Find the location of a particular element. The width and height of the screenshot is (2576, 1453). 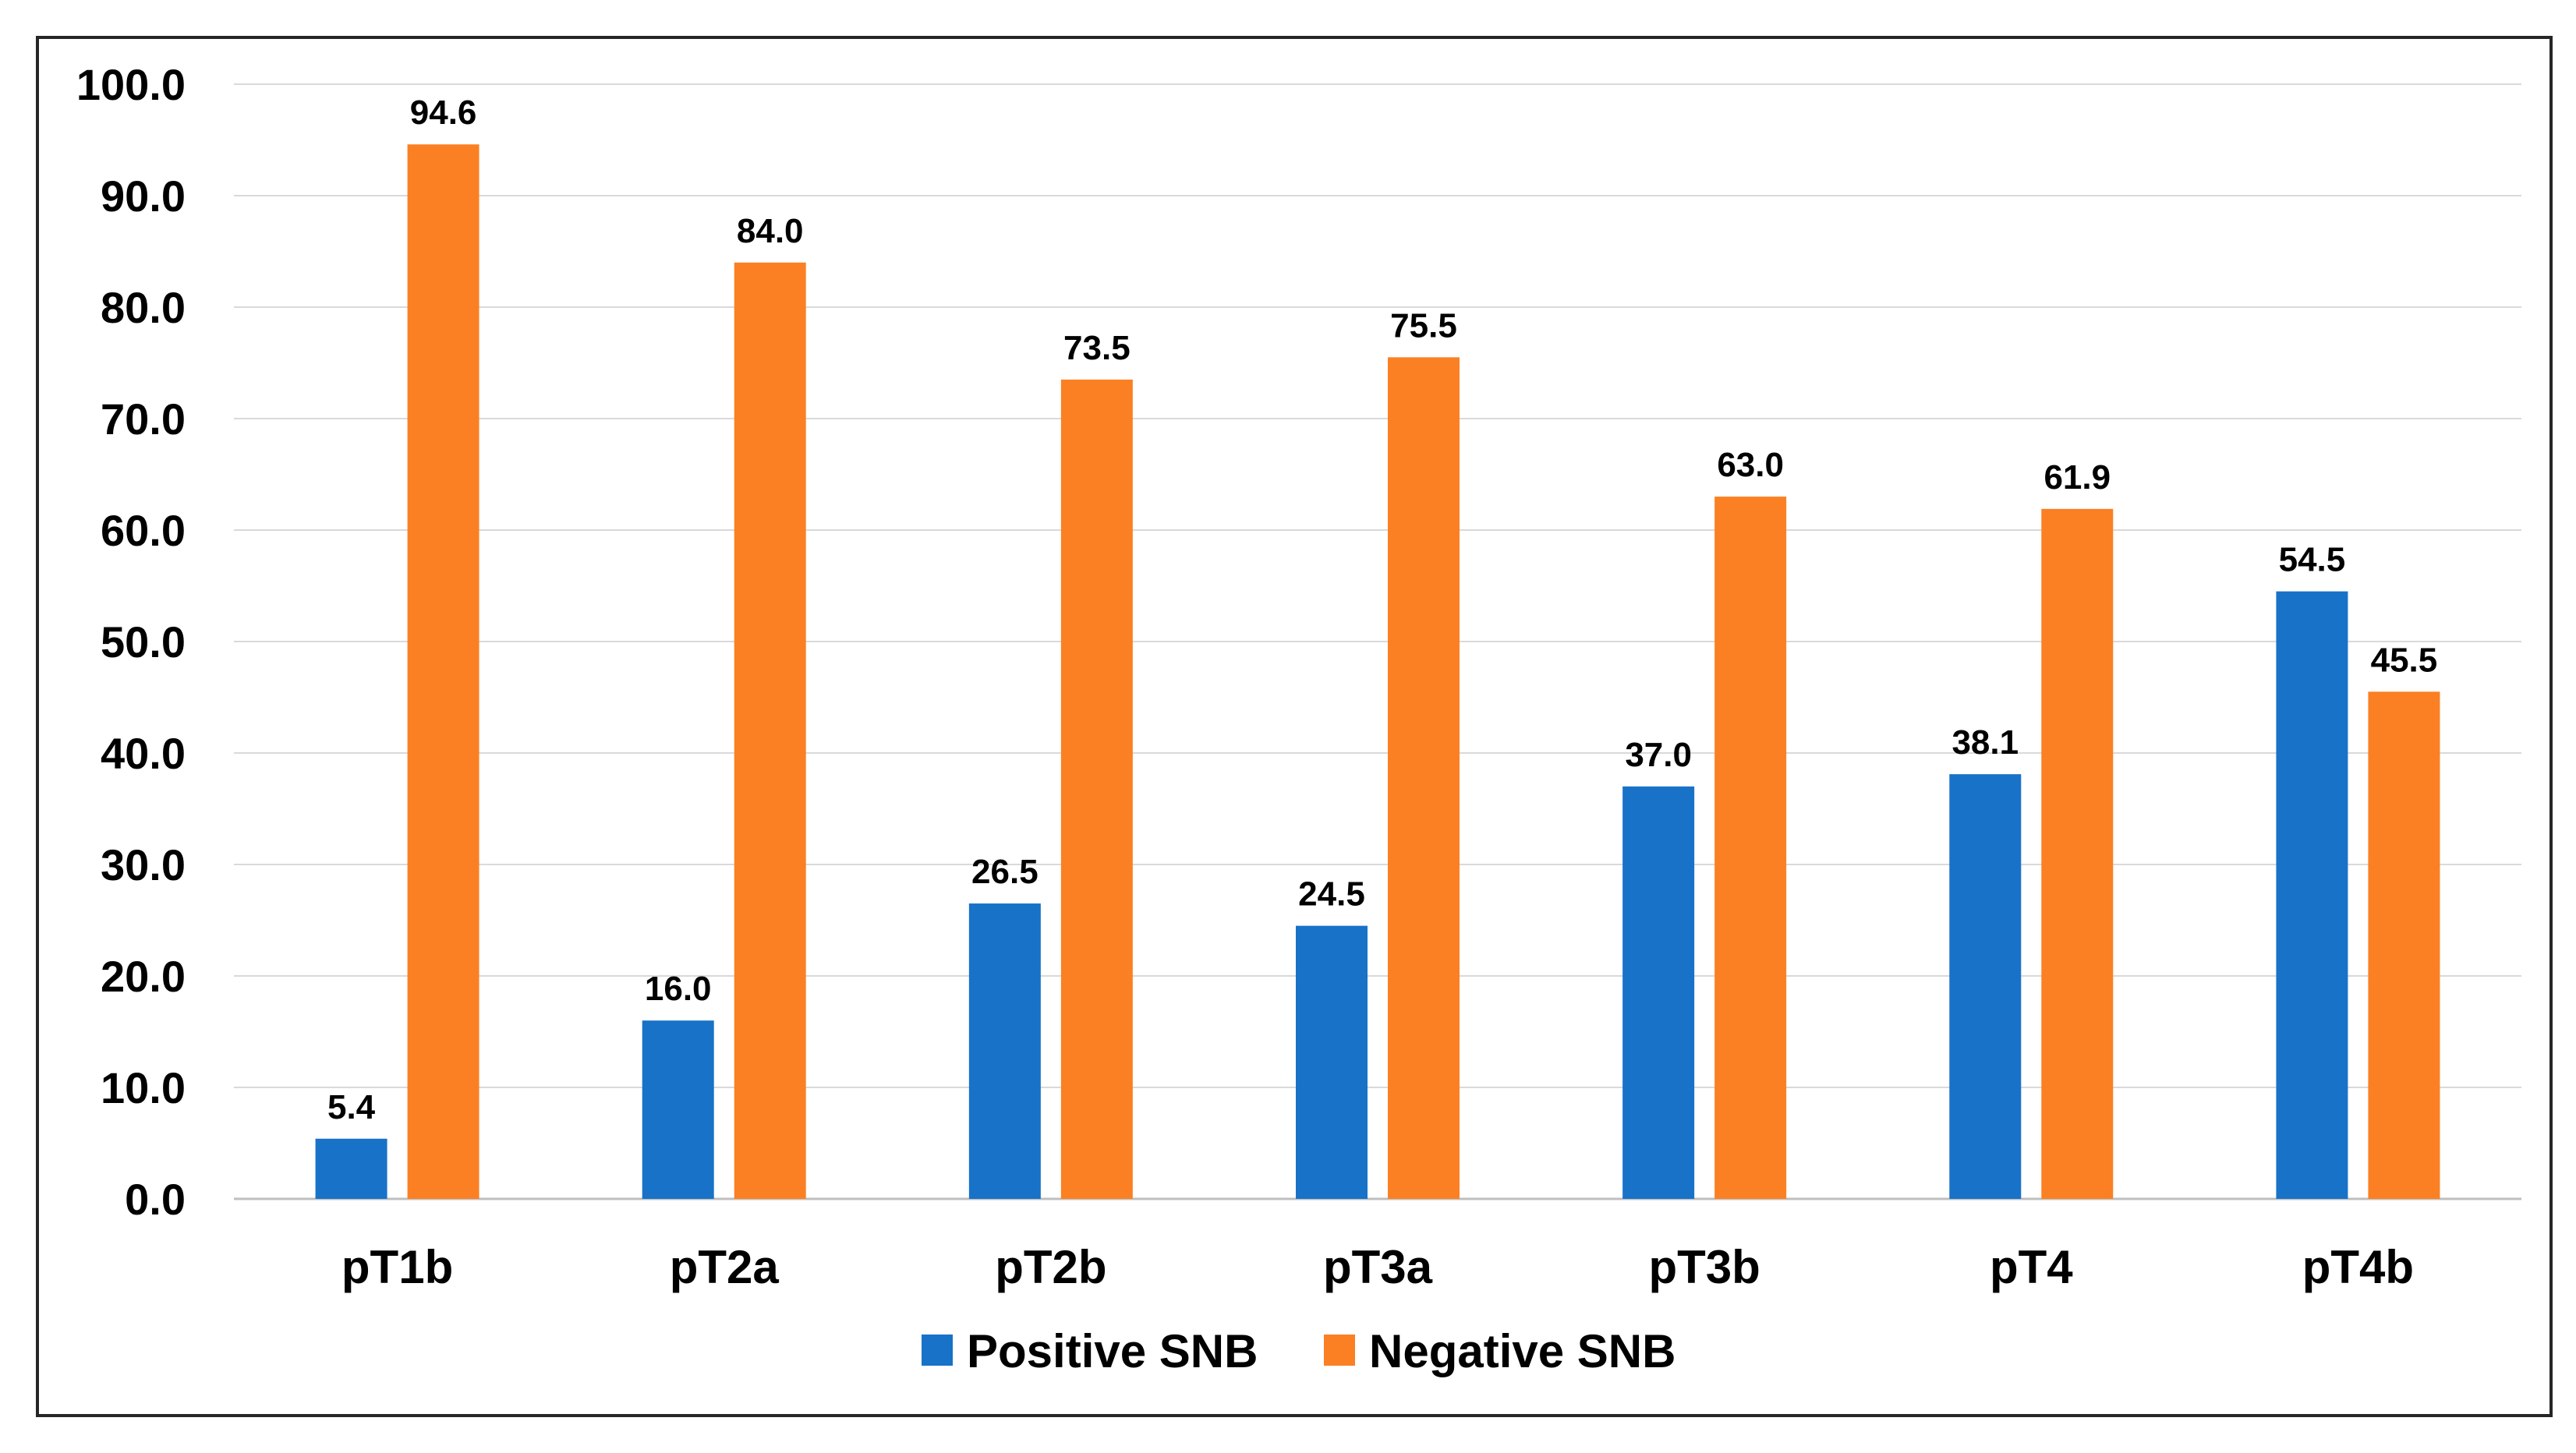

data-label: 94.6 is located at coordinates (443, 113).